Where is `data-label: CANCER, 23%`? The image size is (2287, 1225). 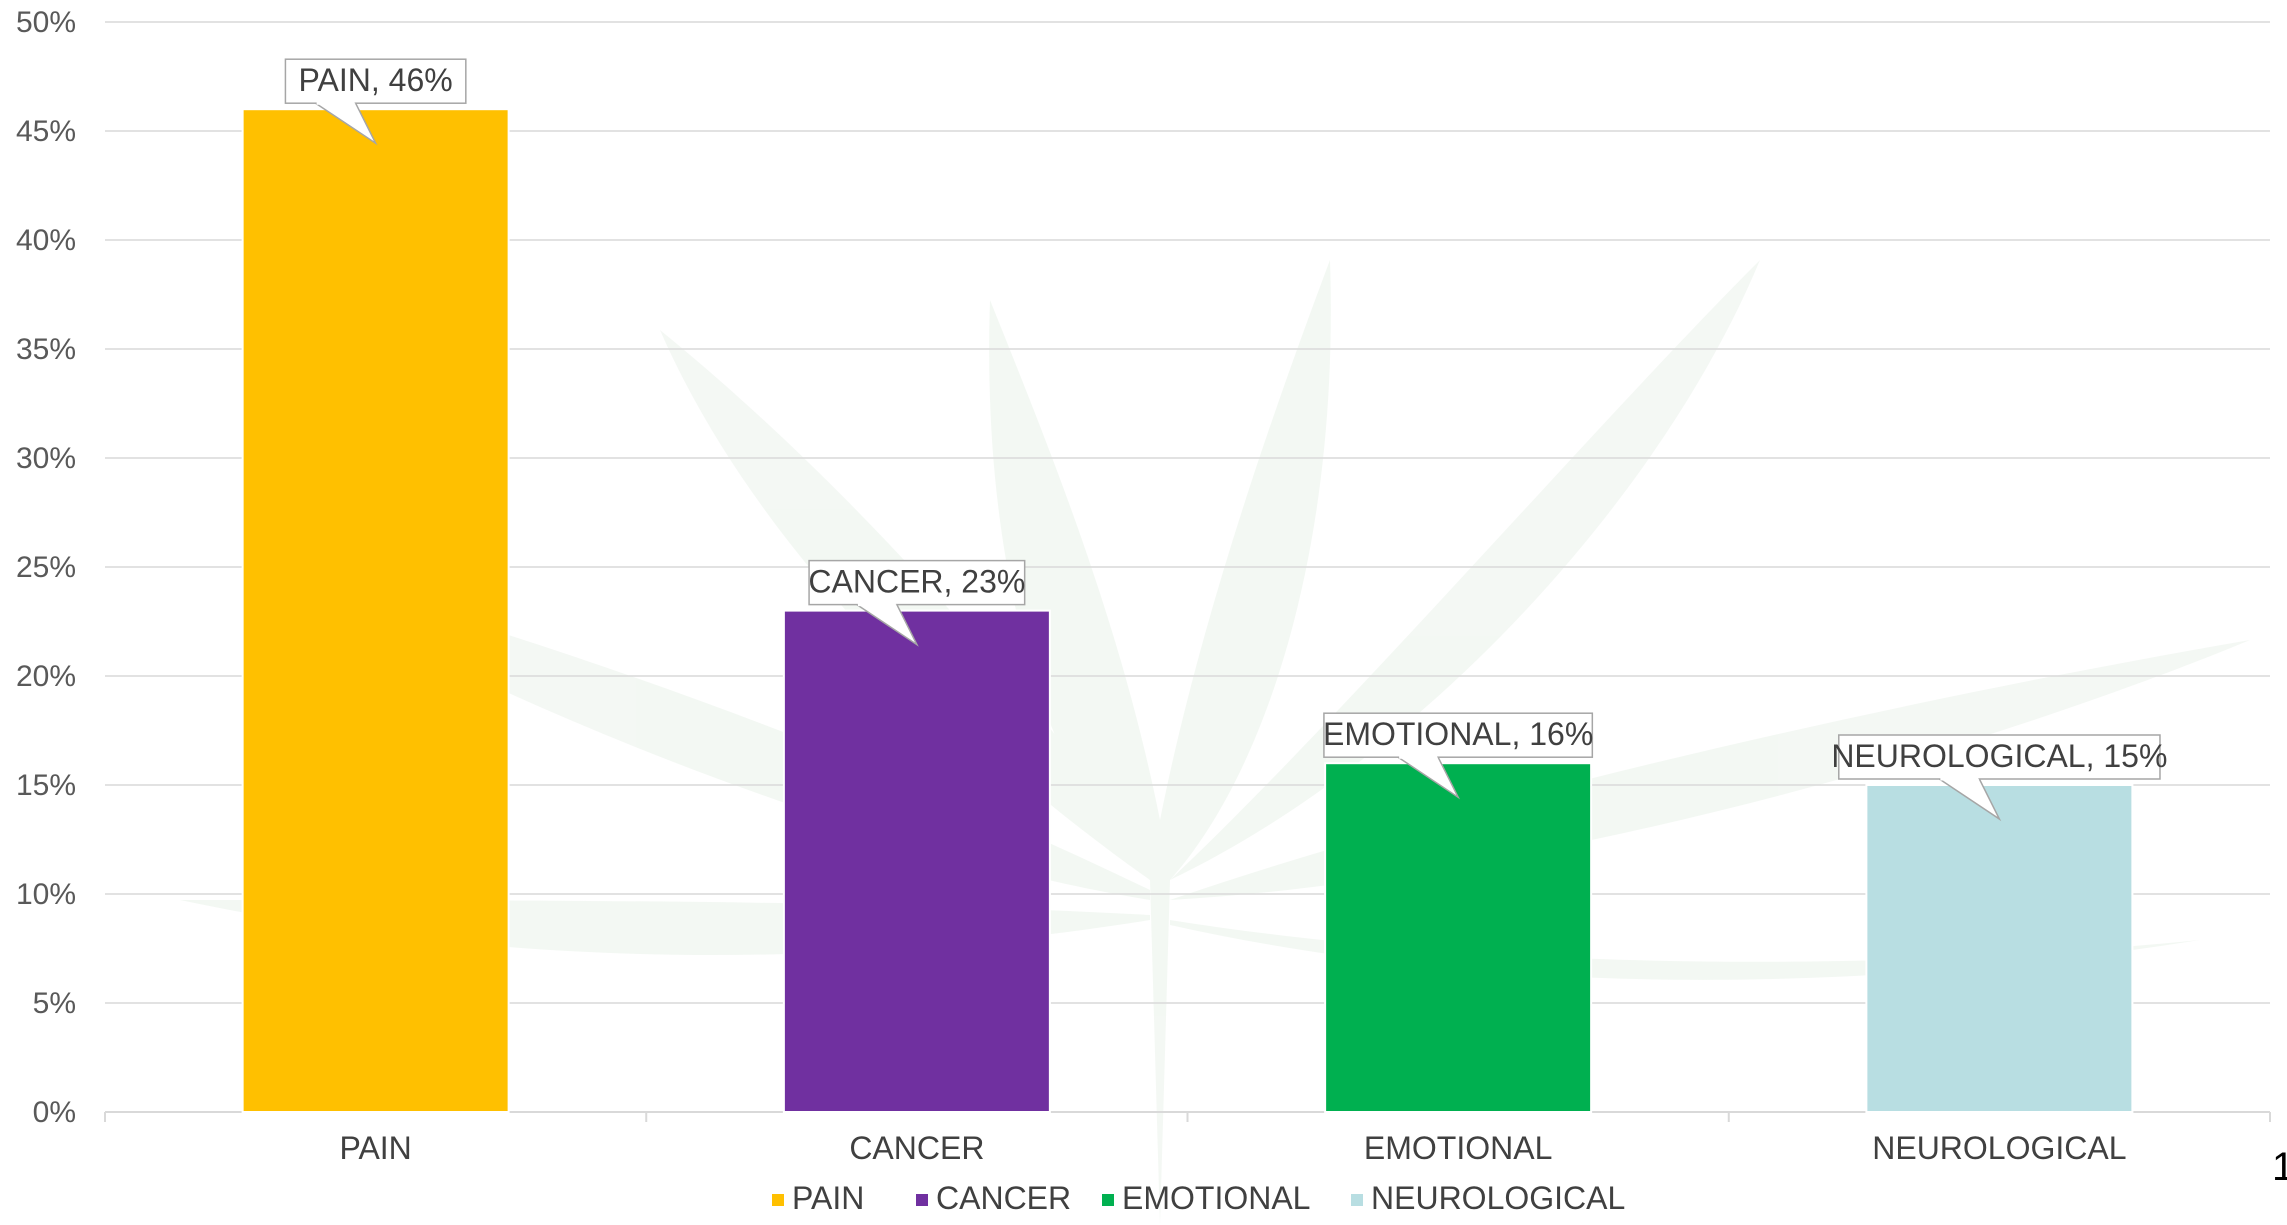 data-label: CANCER, 23% is located at coordinates (916, 582).